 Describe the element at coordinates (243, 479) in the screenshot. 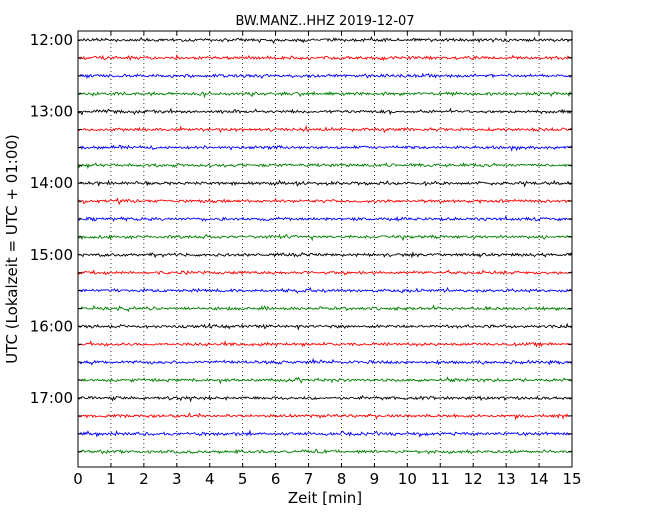

I see `x-tick-label: 5` at that location.